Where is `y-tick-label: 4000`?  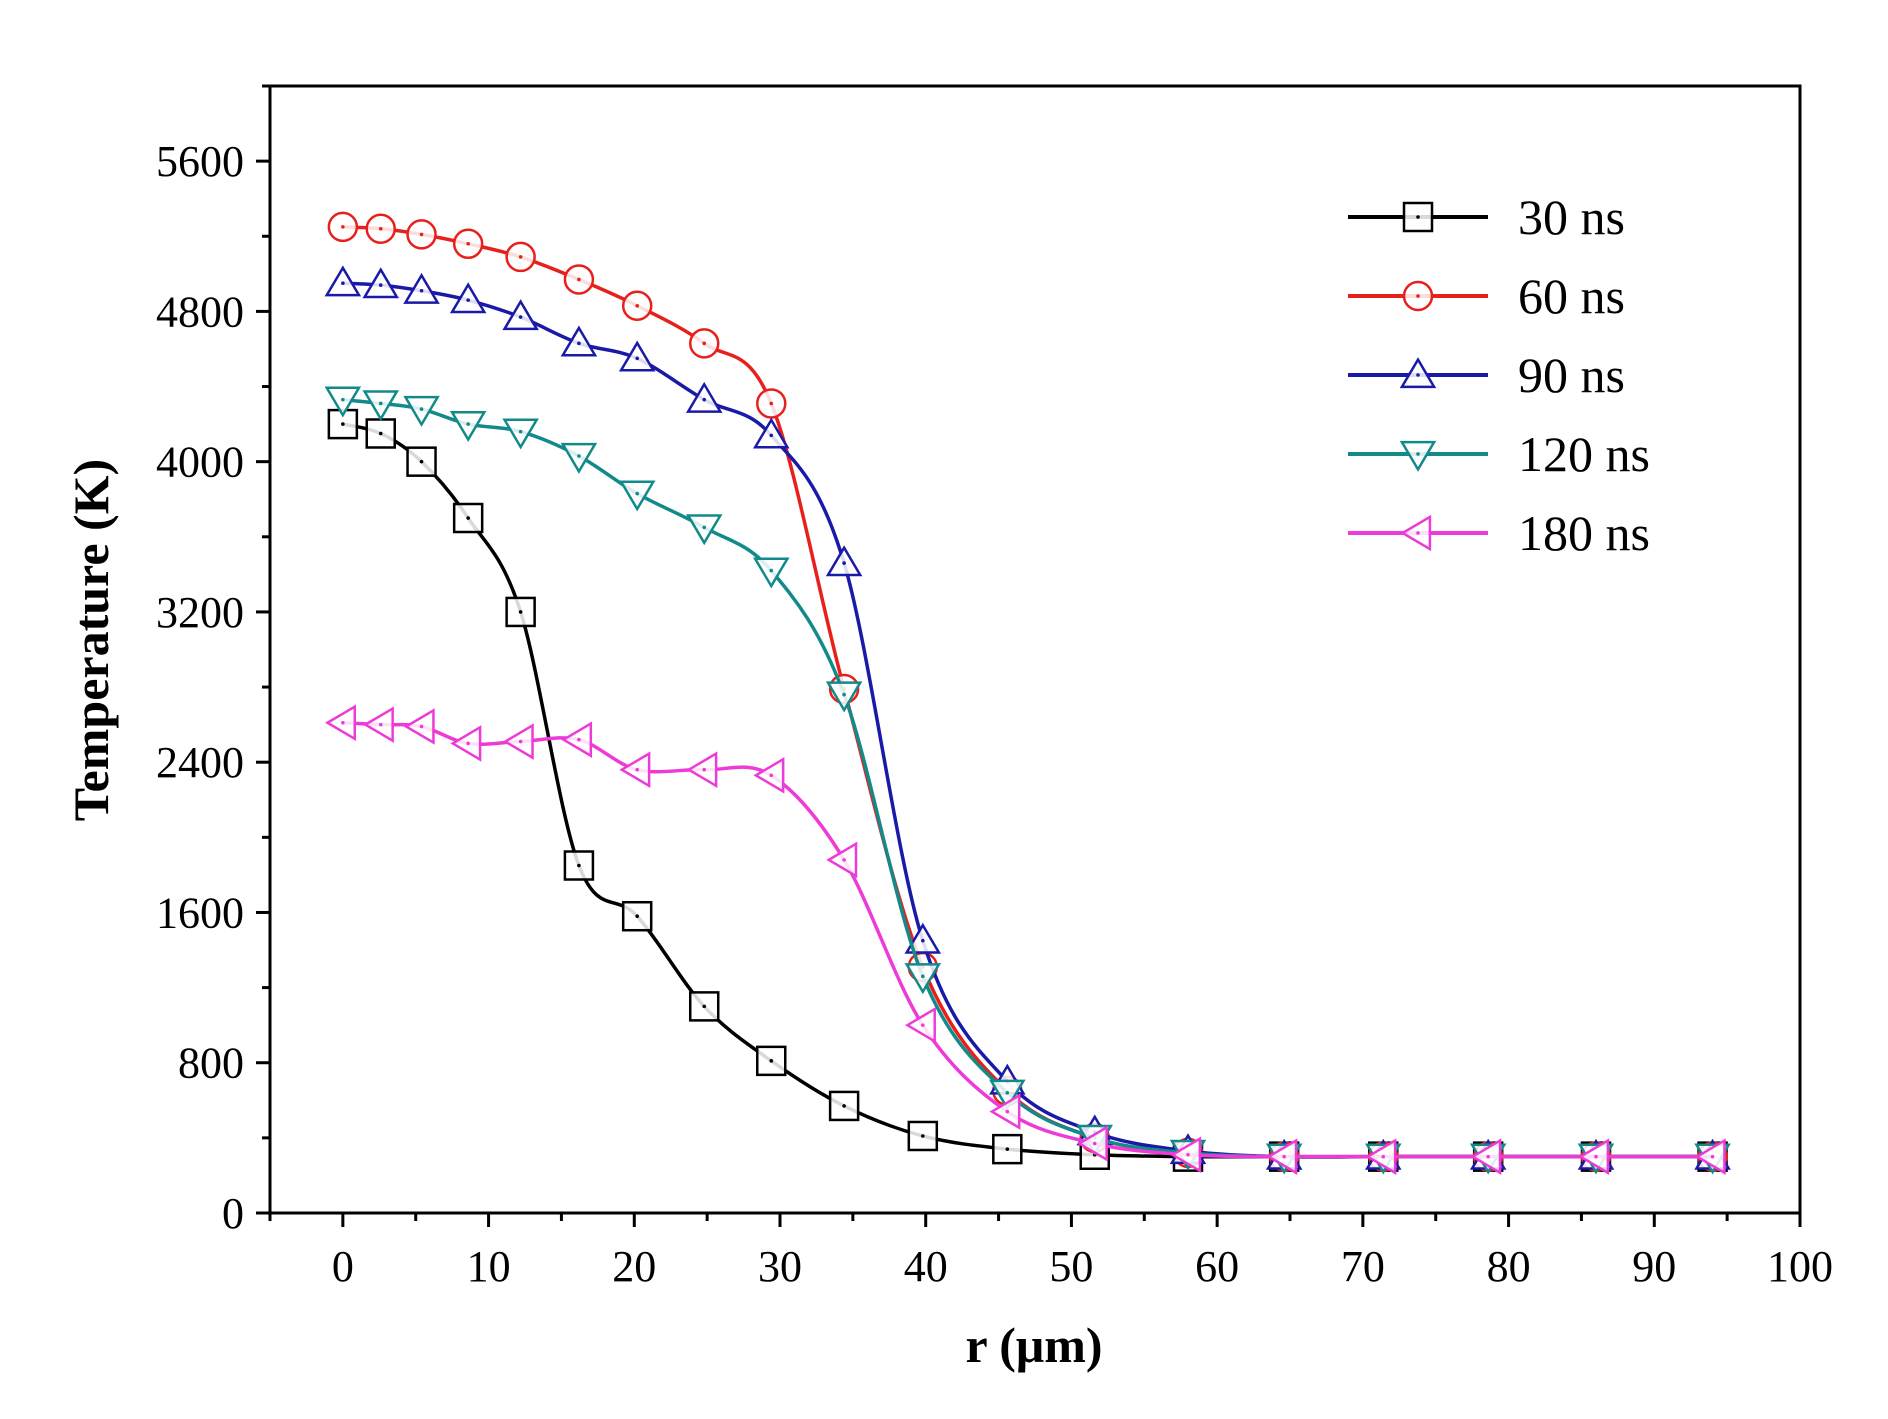
y-tick-label: 4000 is located at coordinates (200, 462).